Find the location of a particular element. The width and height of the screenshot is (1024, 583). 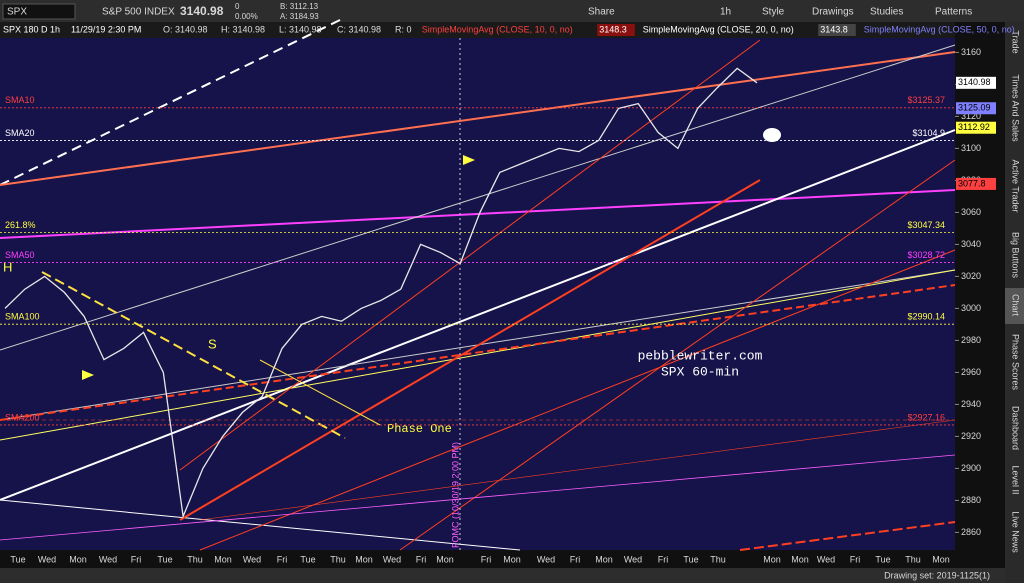

level-label: $3125.37 is located at coordinates (926, 100).